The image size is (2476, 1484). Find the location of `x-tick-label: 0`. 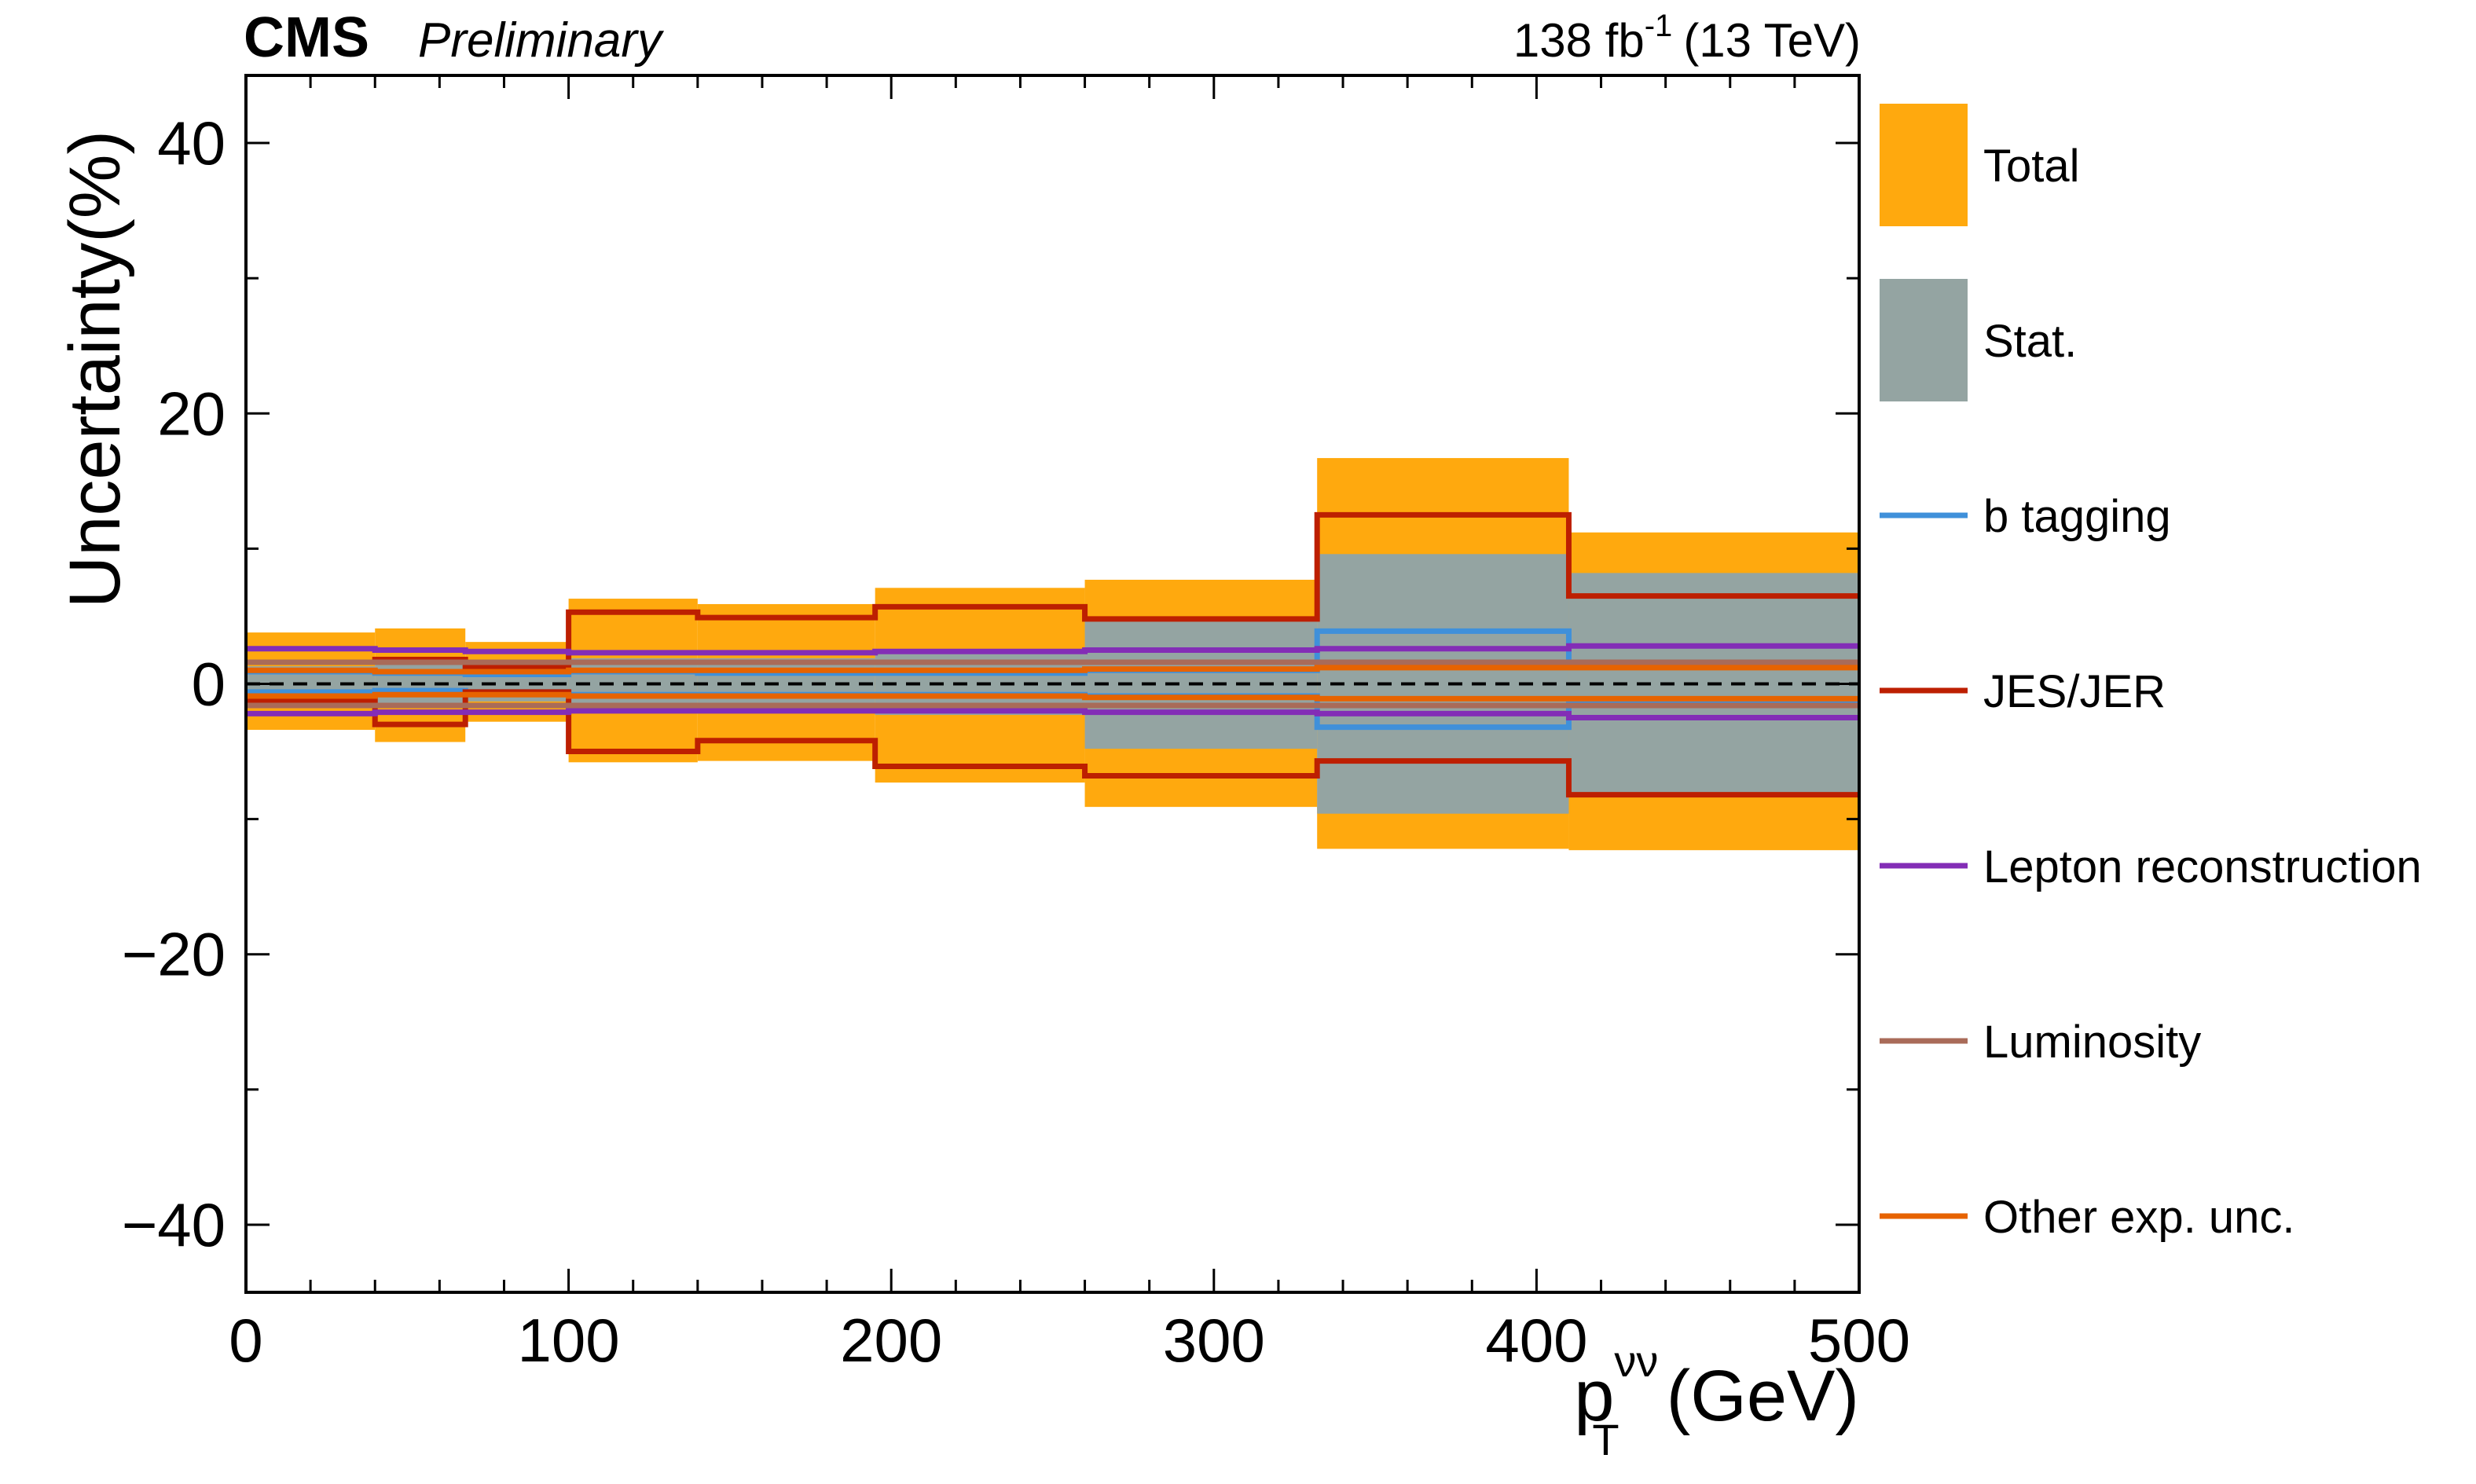

x-tick-label: 0 is located at coordinates (245, 1340).